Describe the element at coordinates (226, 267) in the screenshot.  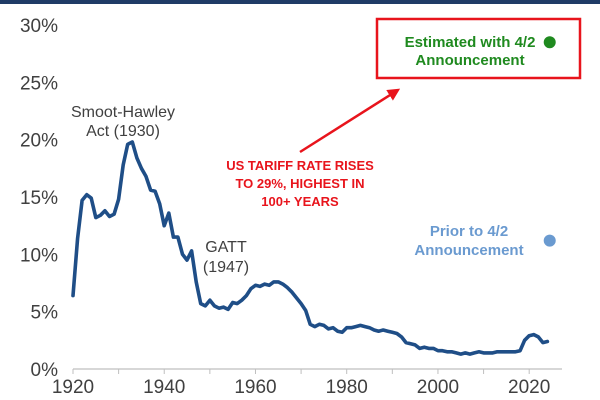
I see `gatt-label-line2: (1947)` at that location.